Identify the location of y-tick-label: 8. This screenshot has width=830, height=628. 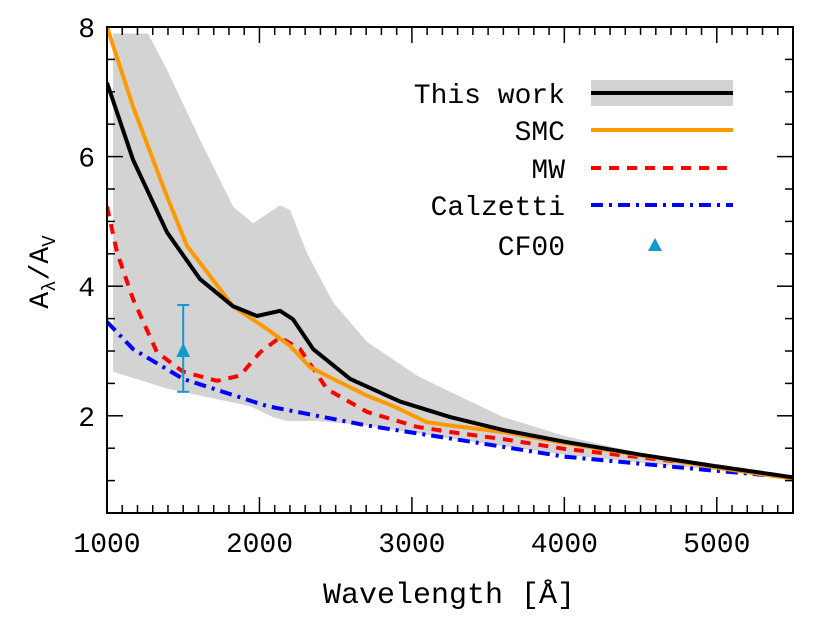
(86, 30).